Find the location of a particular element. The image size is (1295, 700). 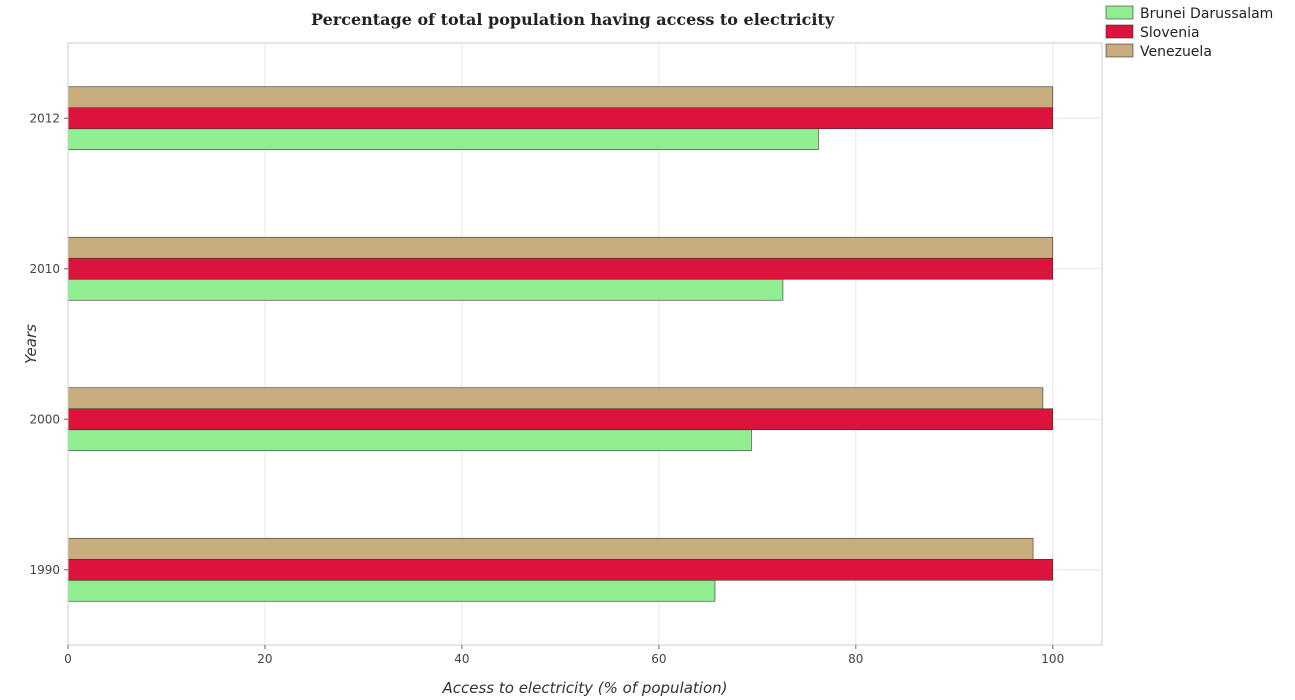

bar-venezuela-2010 is located at coordinates (560, 247).